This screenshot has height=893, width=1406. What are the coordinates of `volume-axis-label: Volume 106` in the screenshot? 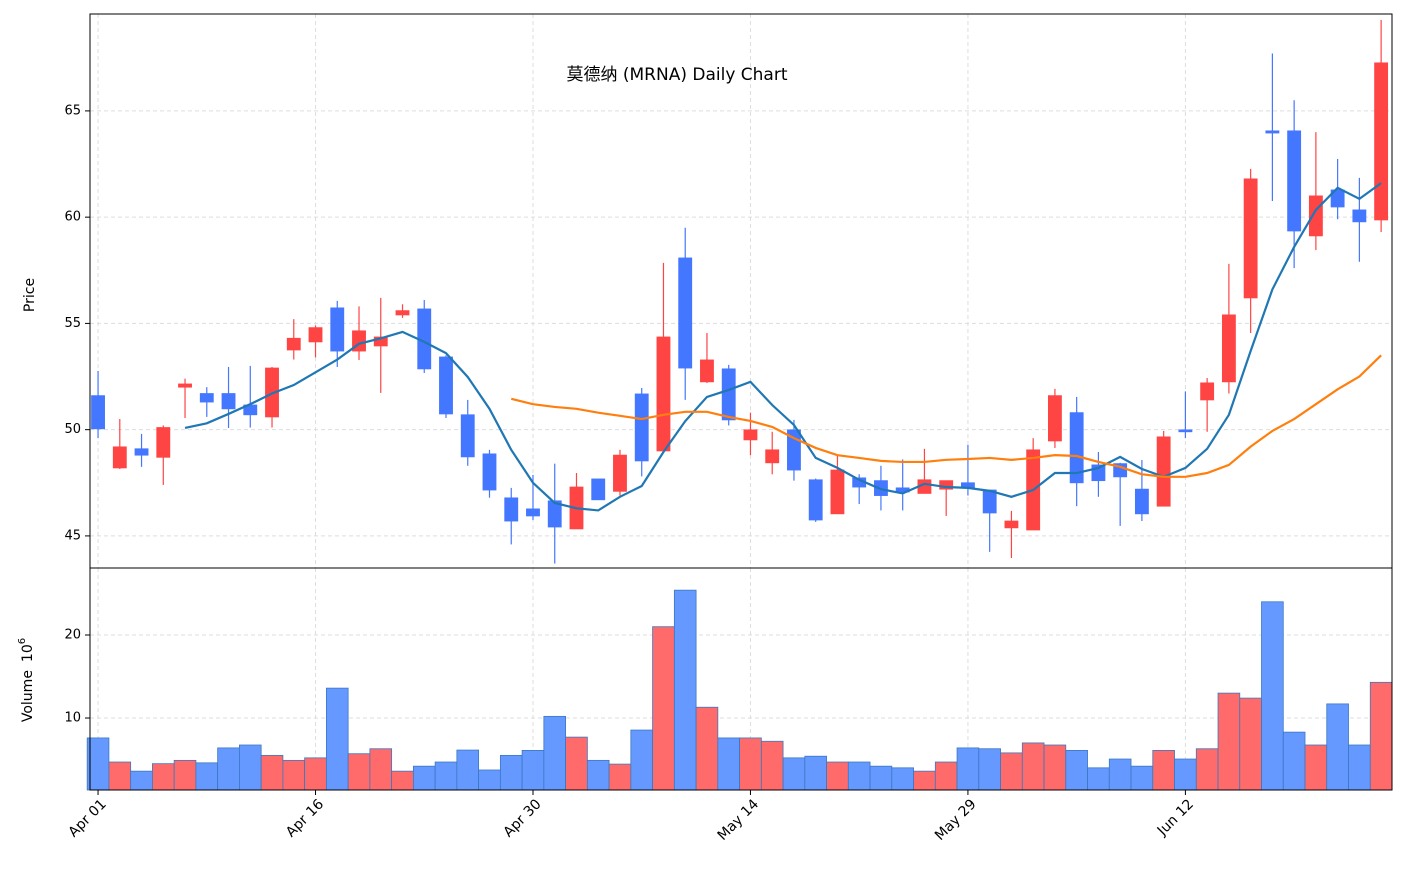 It's located at (26, 680).